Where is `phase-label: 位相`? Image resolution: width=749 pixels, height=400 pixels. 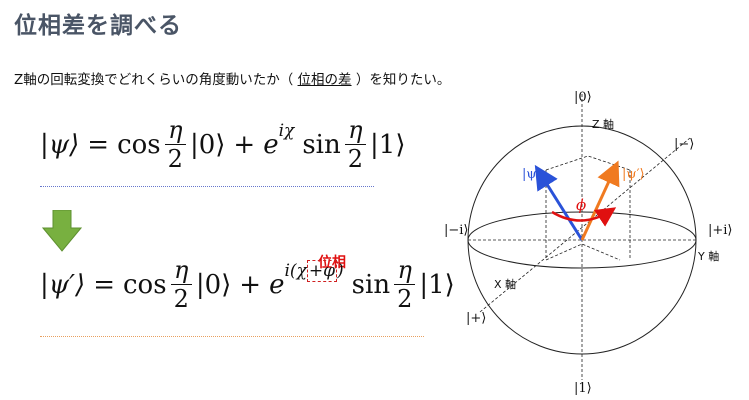
phase-label: 位相 is located at coordinates (332, 263).